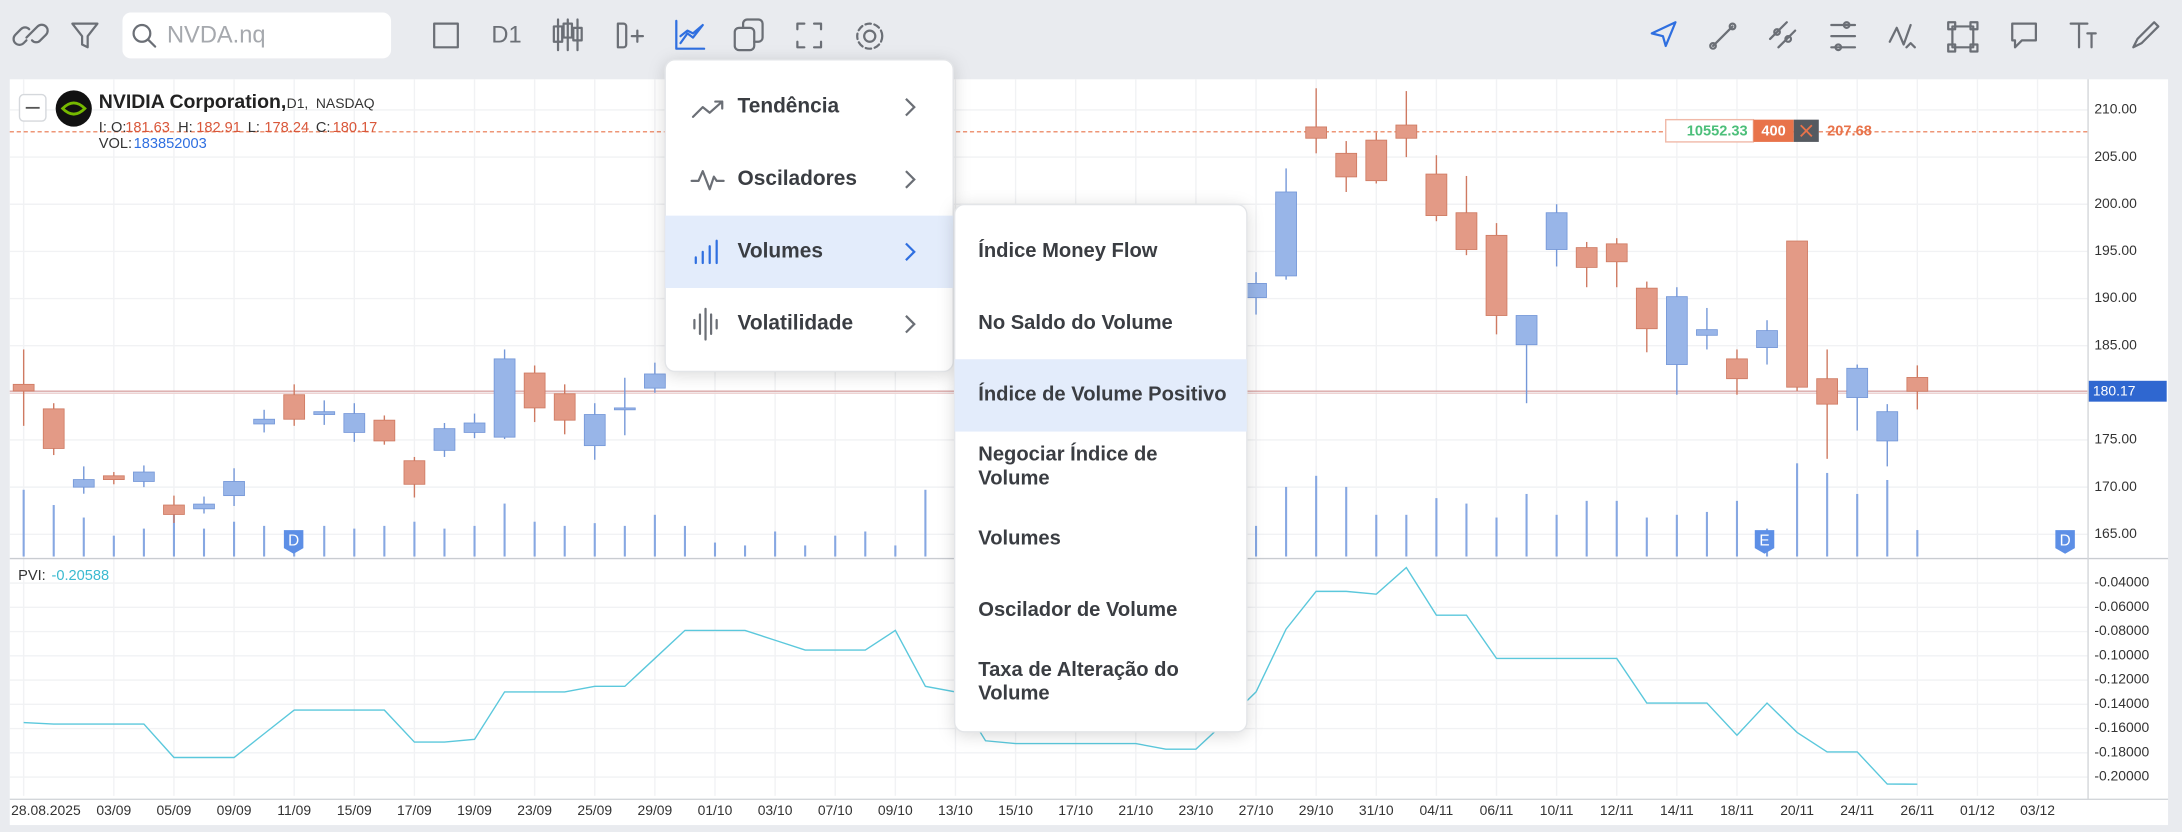  I want to click on settings-button, so click(870, 36).